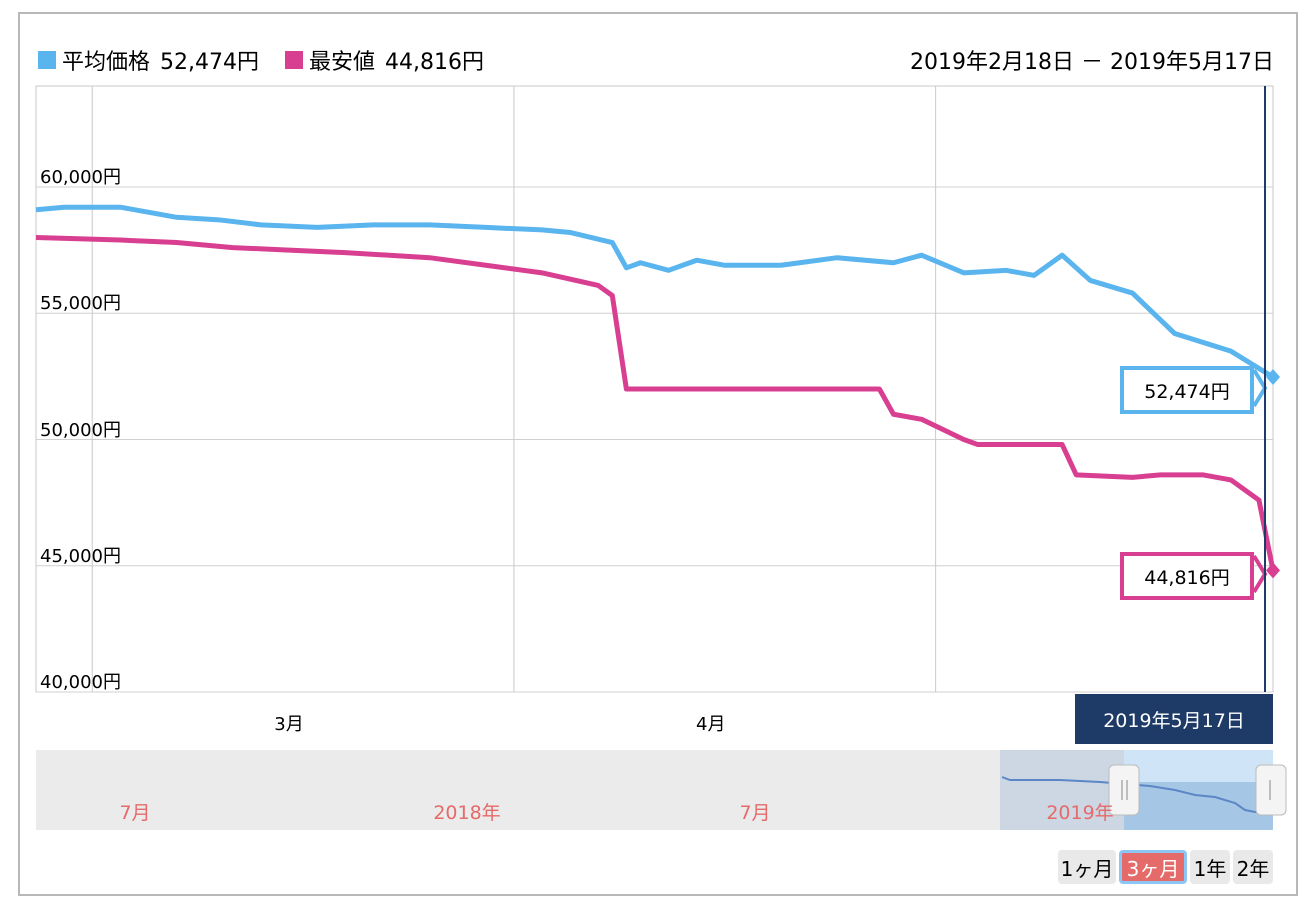 The height and width of the screenshot is (910, 1310). I want to click on min-value: 44,816円, so click(434, 62).